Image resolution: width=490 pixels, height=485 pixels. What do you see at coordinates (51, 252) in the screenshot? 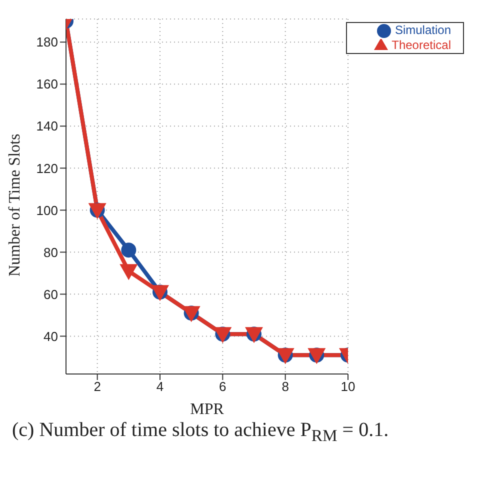
I see `y-tick-label: 80` at bounding box center [51, 252].